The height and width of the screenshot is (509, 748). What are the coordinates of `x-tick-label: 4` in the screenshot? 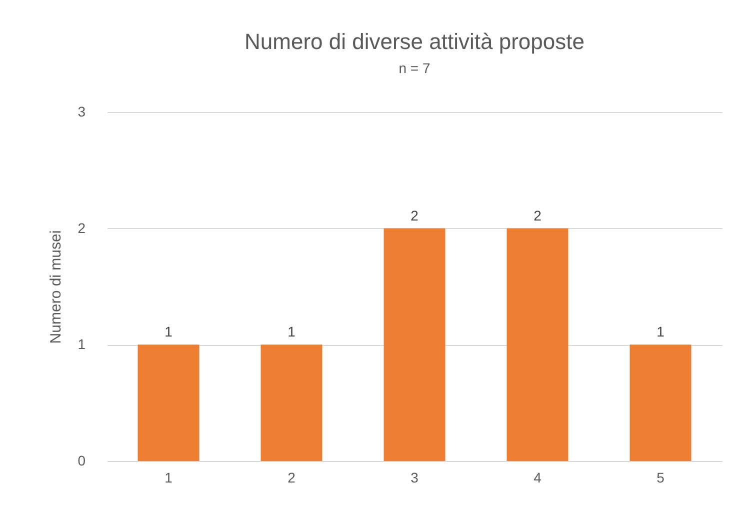 It's located at (538, 478).